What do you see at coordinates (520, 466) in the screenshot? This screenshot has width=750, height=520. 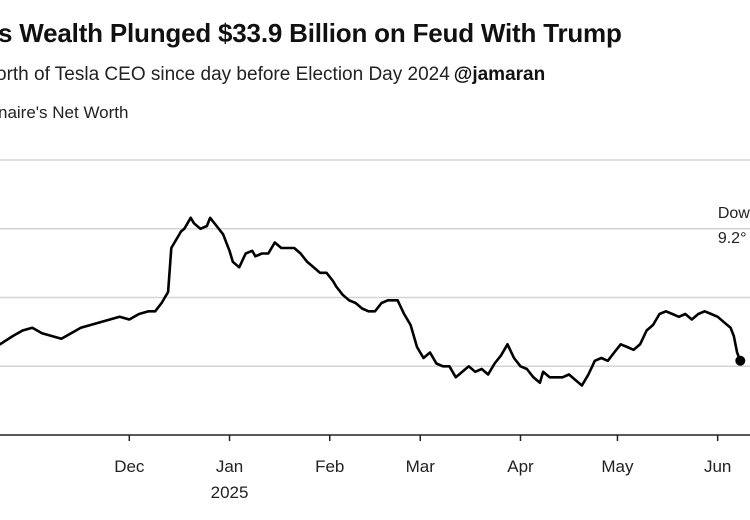 I see `x-tick-label-apr: Apr` at bounding box center [520, 466].